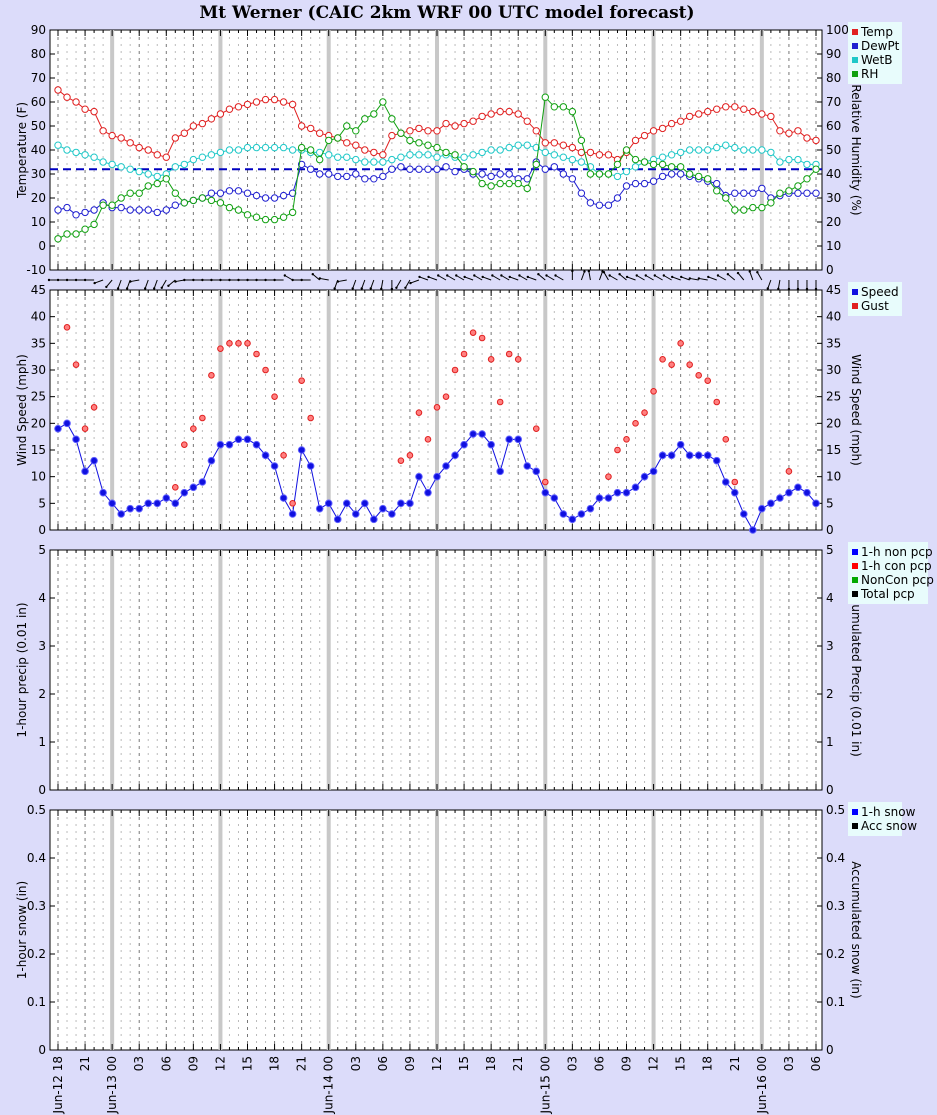  Describe the element at coordinates (42, 694) in the screenshot. I see `y-tick-label: 2` at that location.